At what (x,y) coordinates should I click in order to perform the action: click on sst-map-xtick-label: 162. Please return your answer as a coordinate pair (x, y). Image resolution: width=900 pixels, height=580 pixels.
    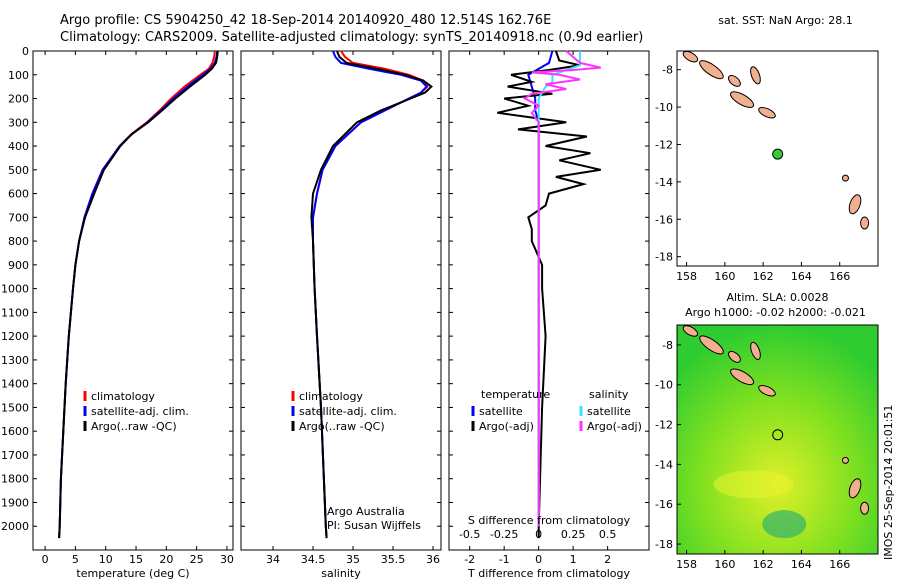
    Looking at the image, I should click on (763, 276).